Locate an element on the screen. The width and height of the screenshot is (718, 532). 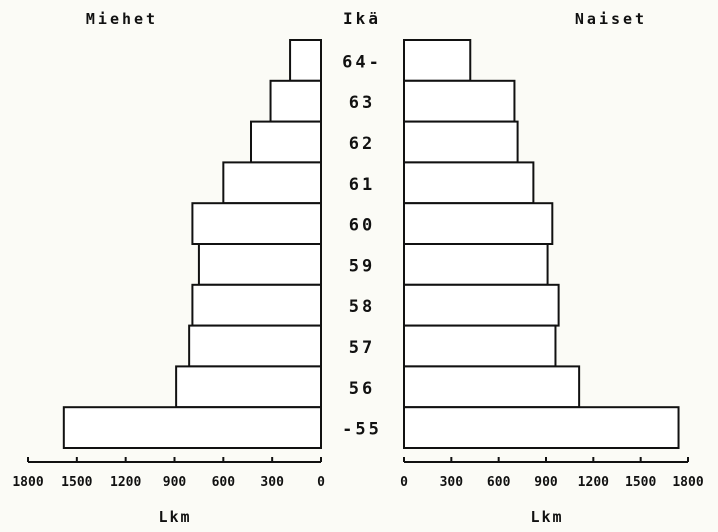
axis-titles: Lkm Lkm is located at coordinates (360, 517).